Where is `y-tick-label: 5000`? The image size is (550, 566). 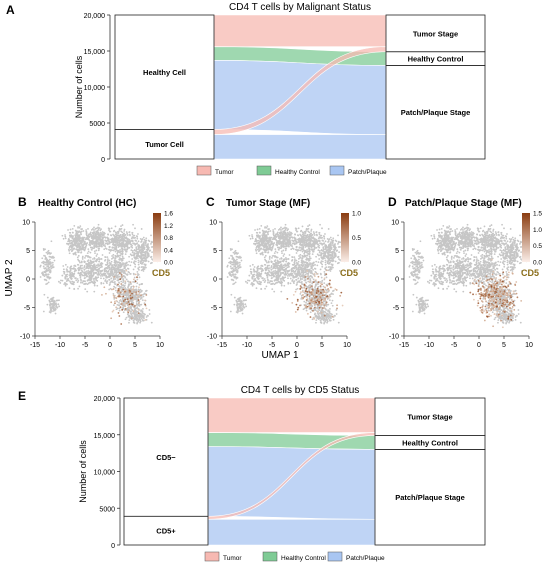 y-tick-label: 5000 is located at coordinates (97, 124).